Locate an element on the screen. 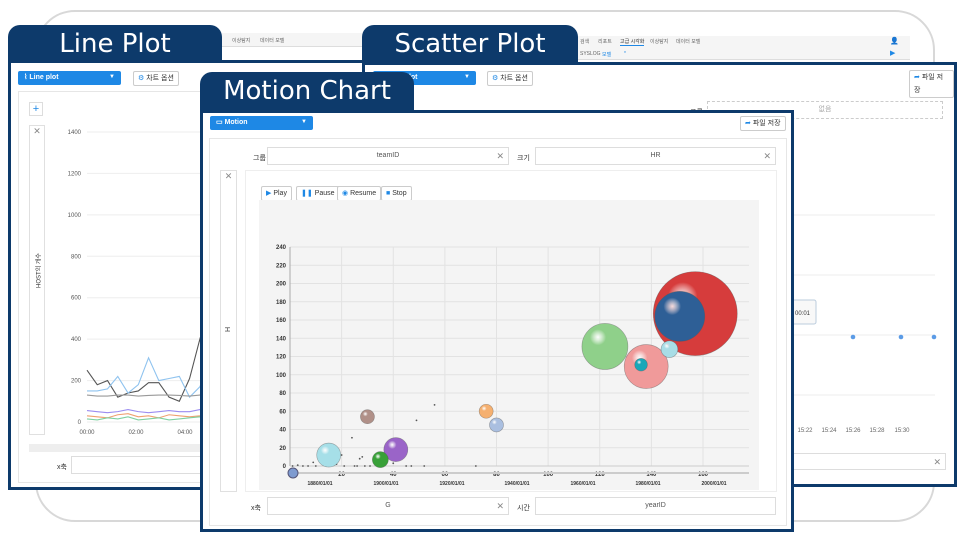  time-slider-thumb is located at coordinates (293, 473).